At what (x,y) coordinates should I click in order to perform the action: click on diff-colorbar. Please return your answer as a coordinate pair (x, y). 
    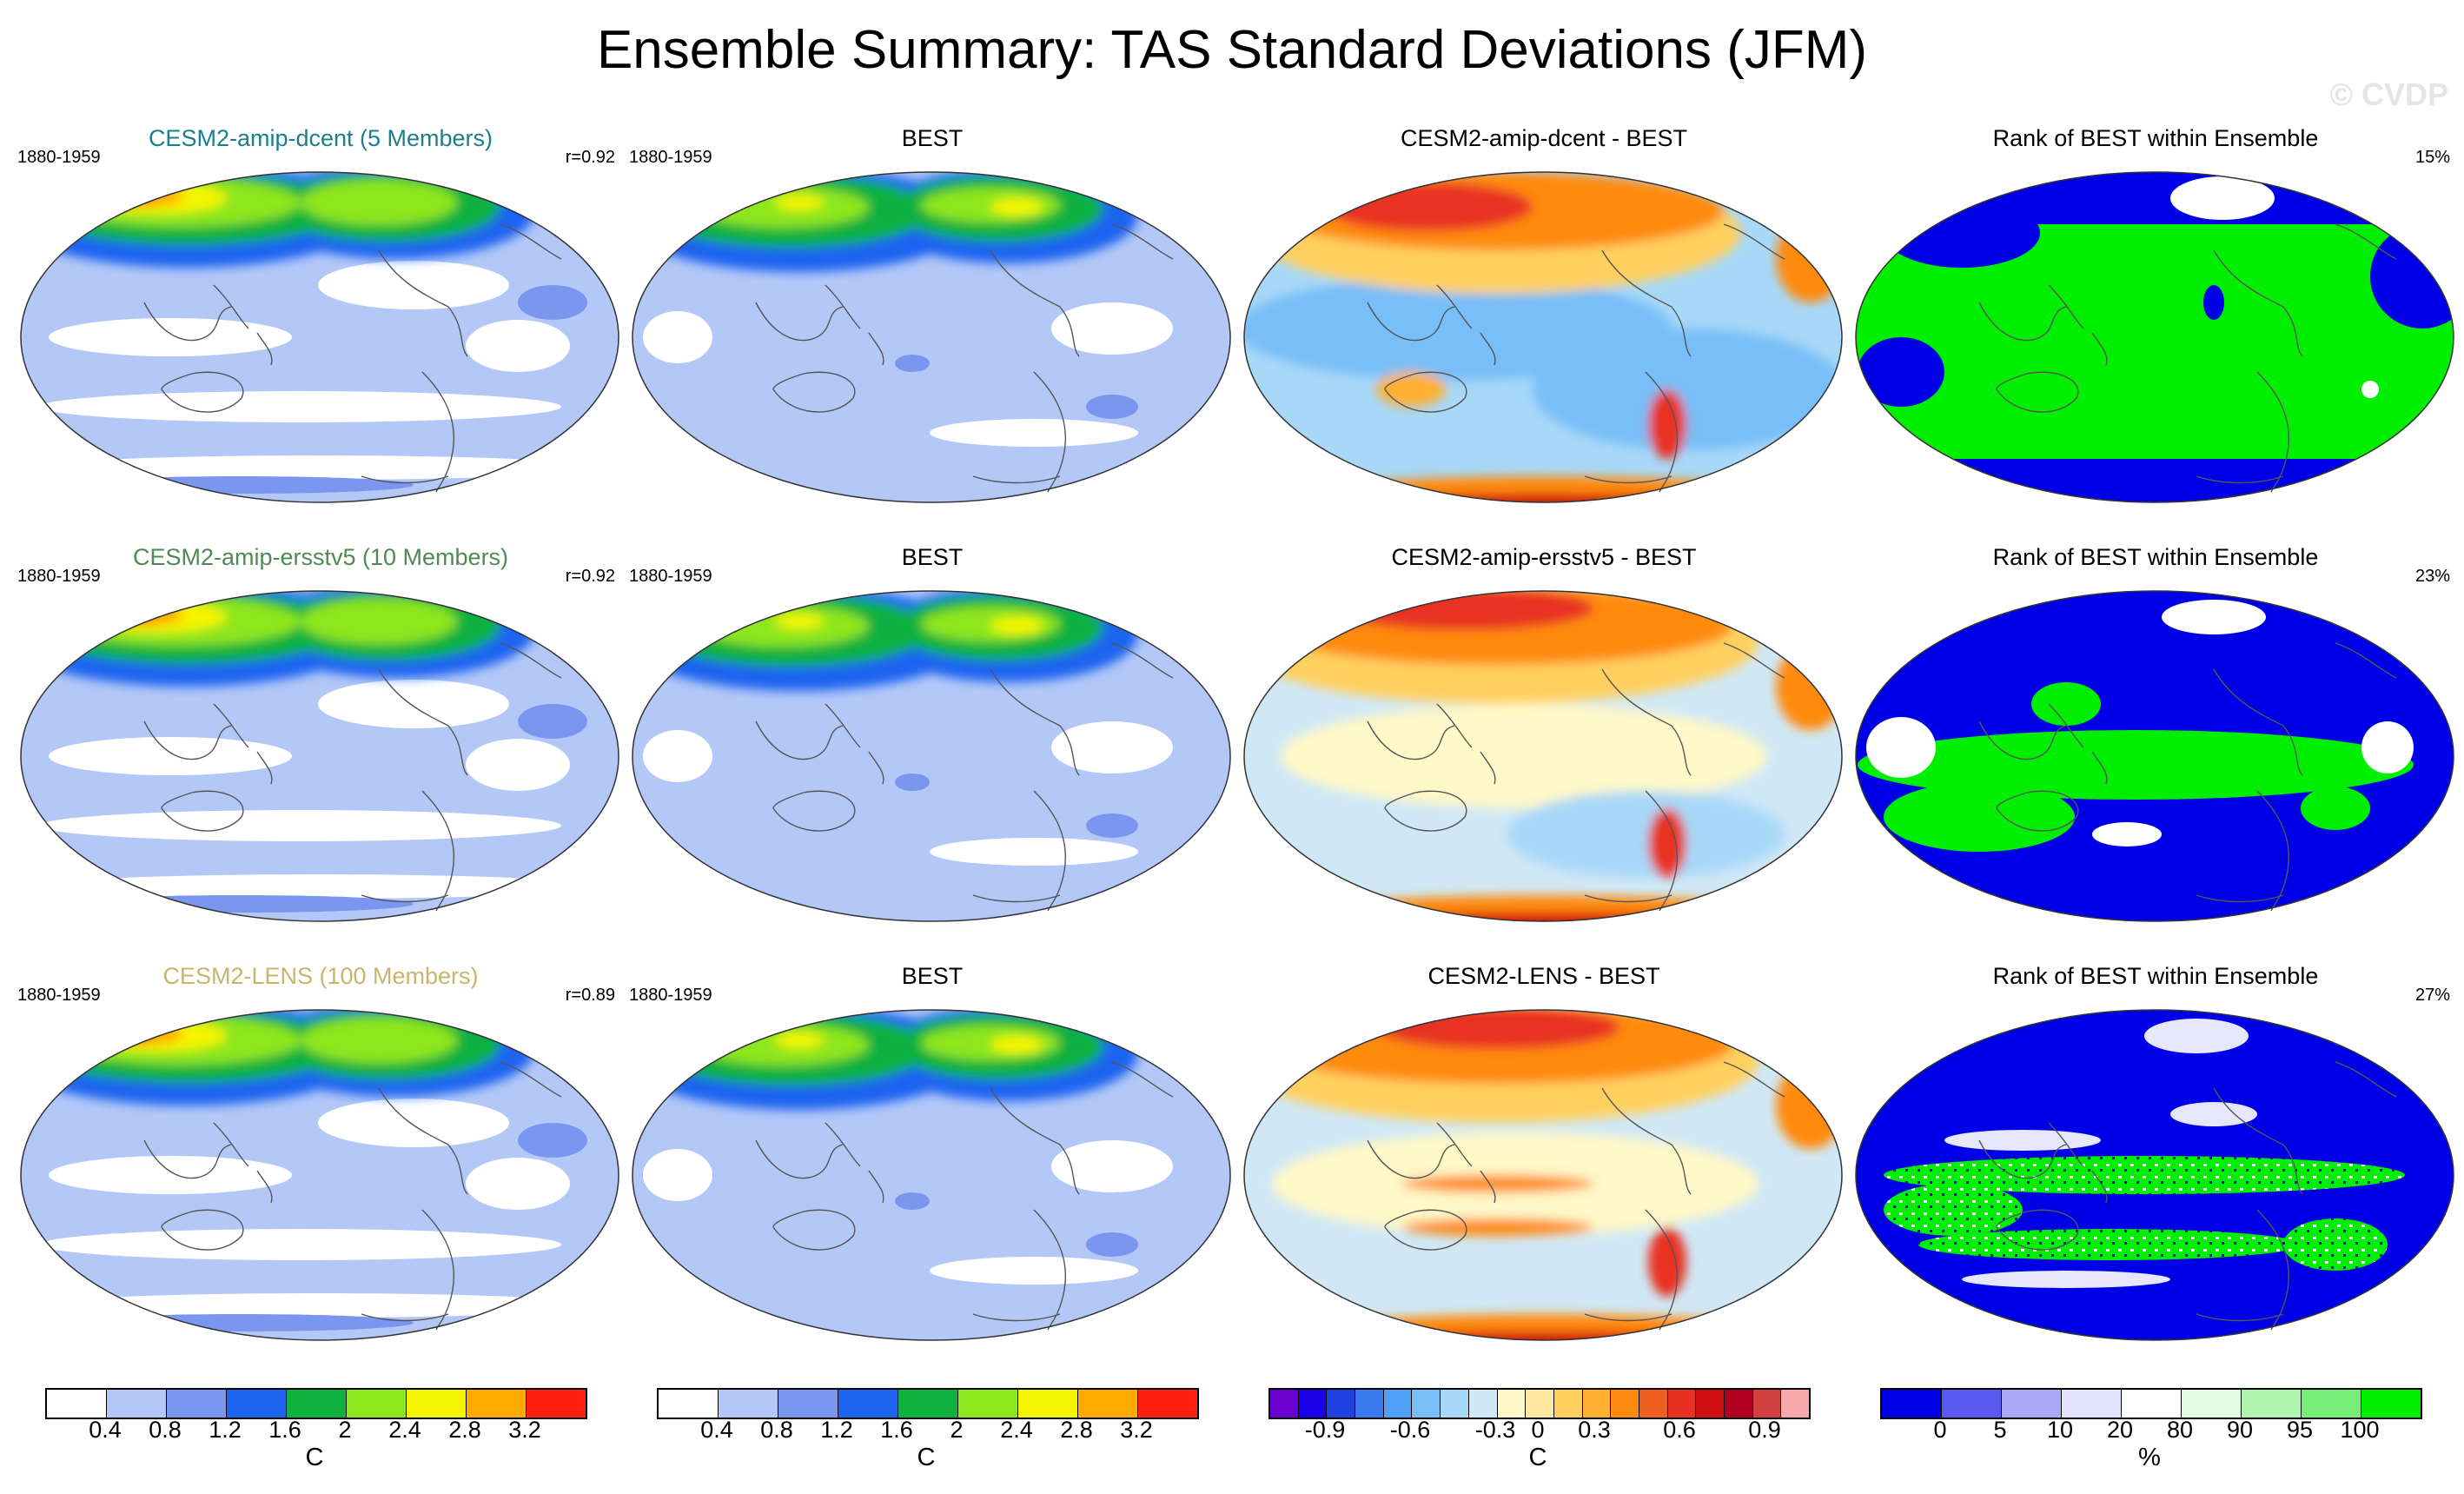
    Looking at the image, I should click on (1539, 1403).